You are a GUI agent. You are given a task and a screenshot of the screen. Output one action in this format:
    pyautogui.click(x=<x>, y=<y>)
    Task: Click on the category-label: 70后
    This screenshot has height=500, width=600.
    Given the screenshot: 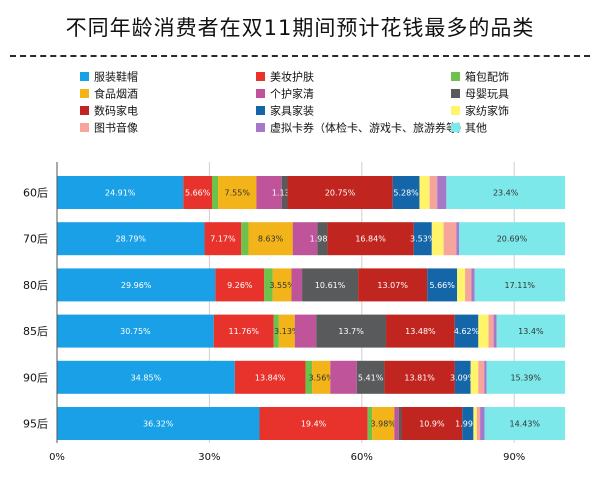 What is the action you would take?
    pyautogui.click(x=35, y=239)
    